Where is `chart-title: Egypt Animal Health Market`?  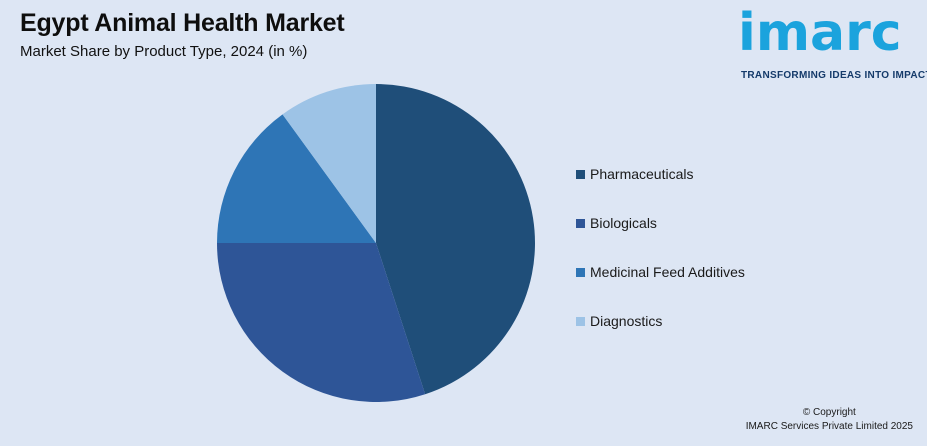
chart-title: Egypt Animal Health Market is located at coordinates (182, 23).